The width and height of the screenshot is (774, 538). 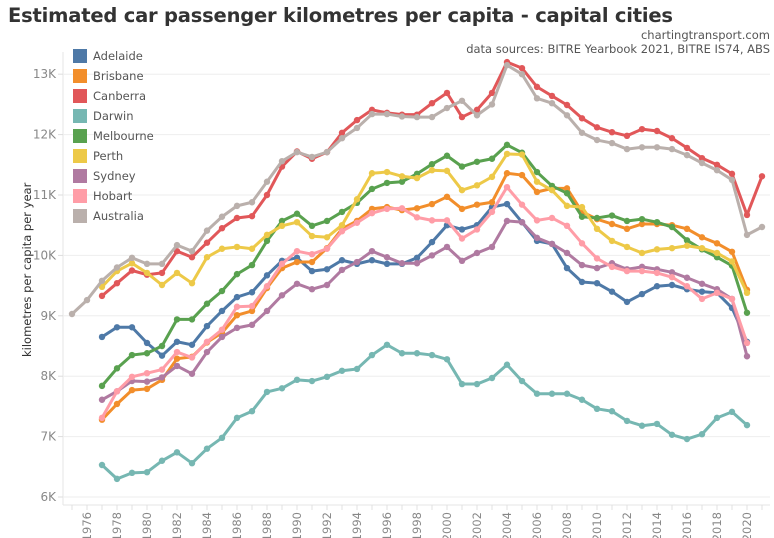 I want to click on legend-item-brisbane: Brisbane, so click(x=113, y=76).